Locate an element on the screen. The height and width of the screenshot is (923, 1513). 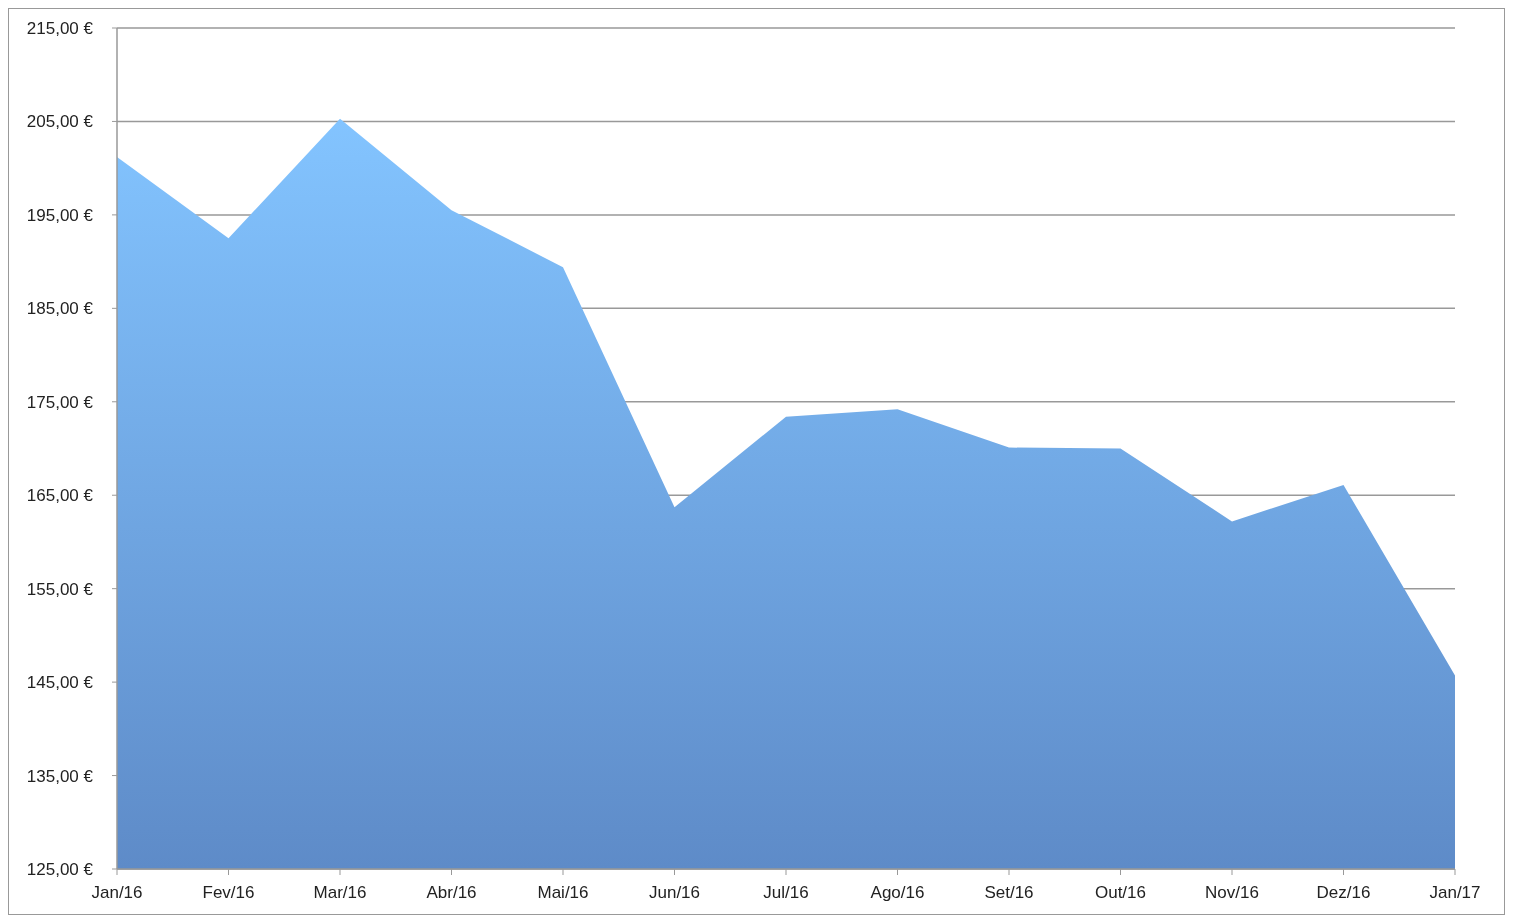
x-tick-label: Nov/16 is located at coordinates (1232, 892).